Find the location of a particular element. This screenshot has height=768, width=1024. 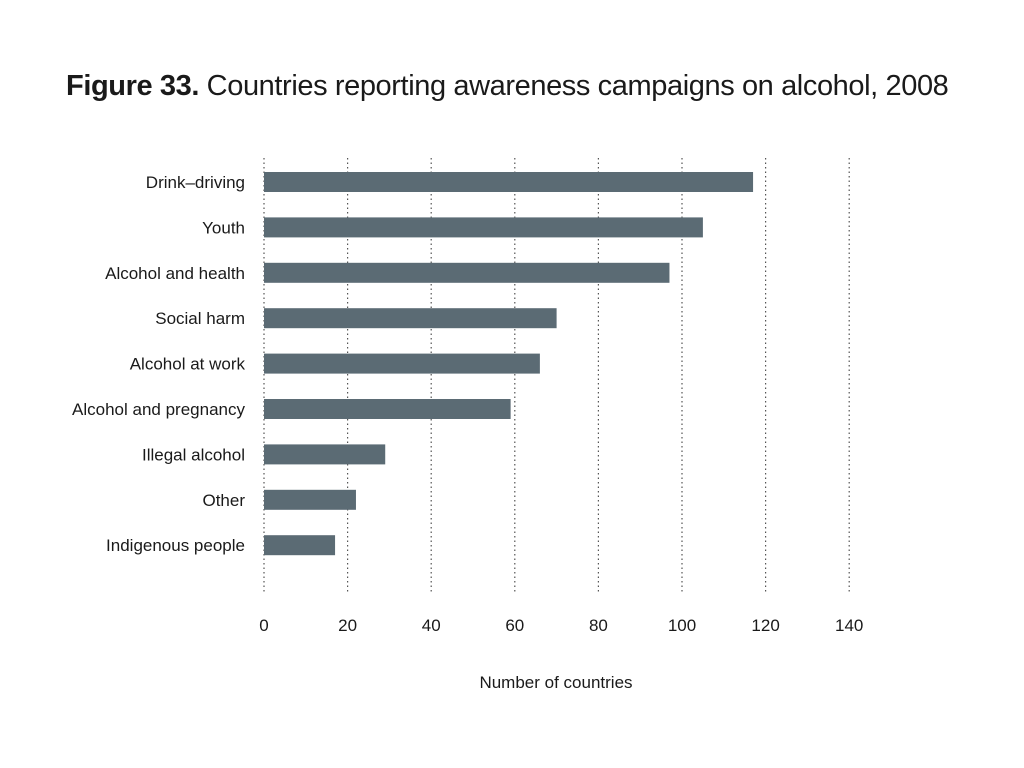

category-label: Alcohol at work is located at coordinates (188, 364).